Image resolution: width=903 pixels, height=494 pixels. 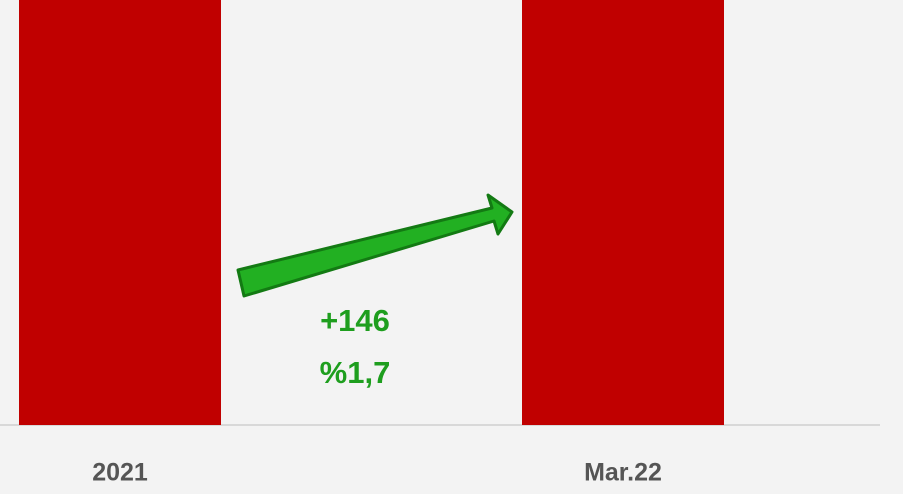 I want to click on annotation: +146, so click(x=355, y=320).